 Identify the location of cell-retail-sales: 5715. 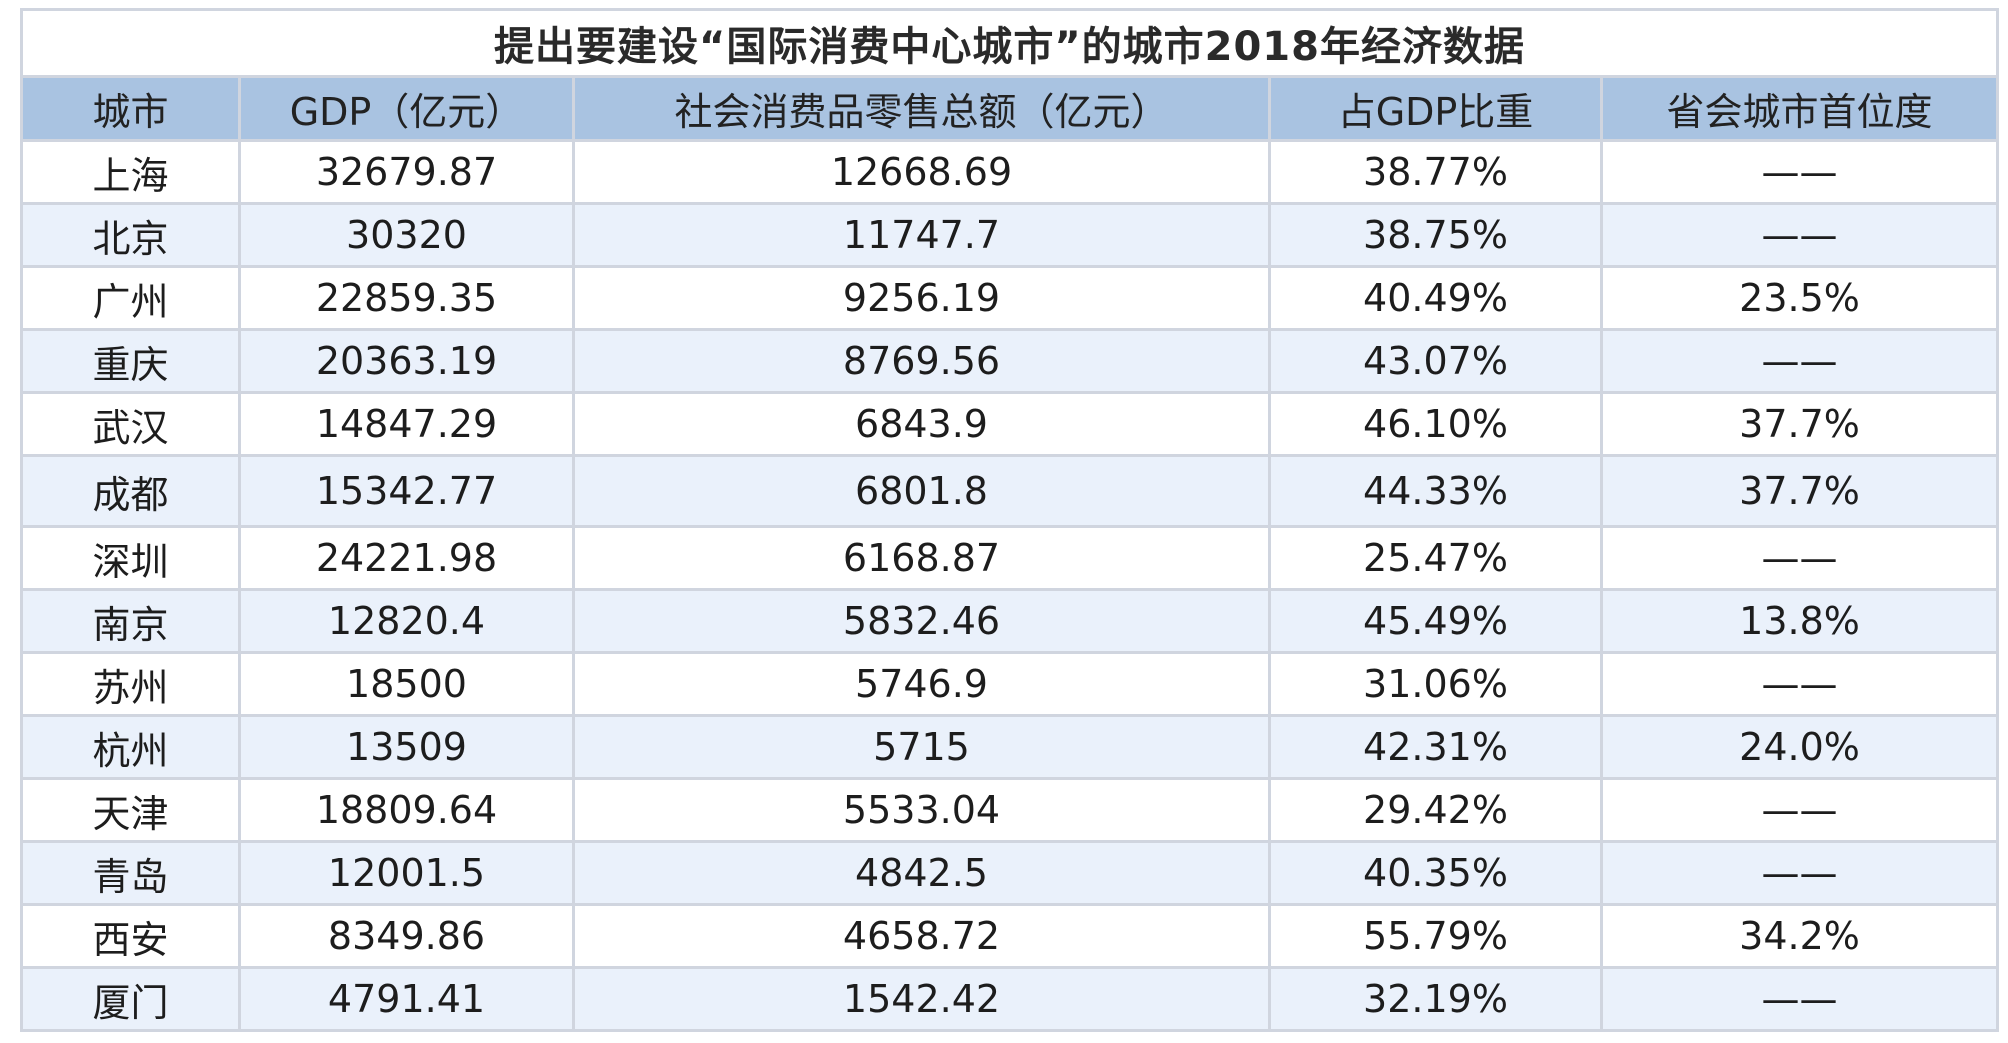
(921, 747).